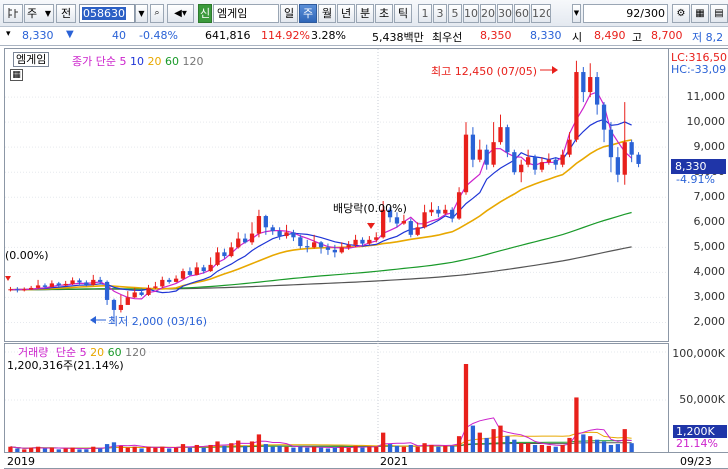  Describe the element at coordinates (709, 272) in the screenshot. I see `price-tick-label: 4,000` at that location.